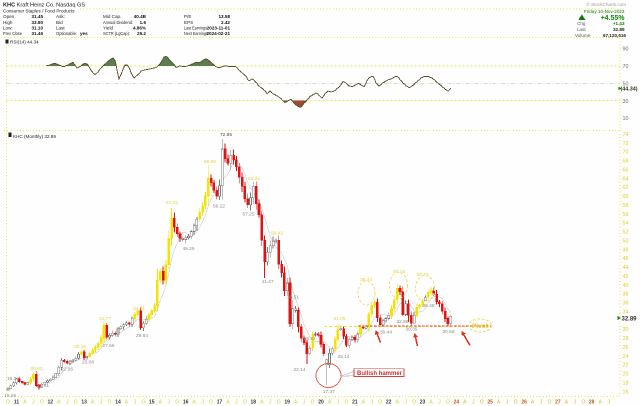 The image size is (640, 406). What do you see at coordinates (626, 197) in the screenshot?
I see `svg-text: 60` at bounding box center [626, 197].